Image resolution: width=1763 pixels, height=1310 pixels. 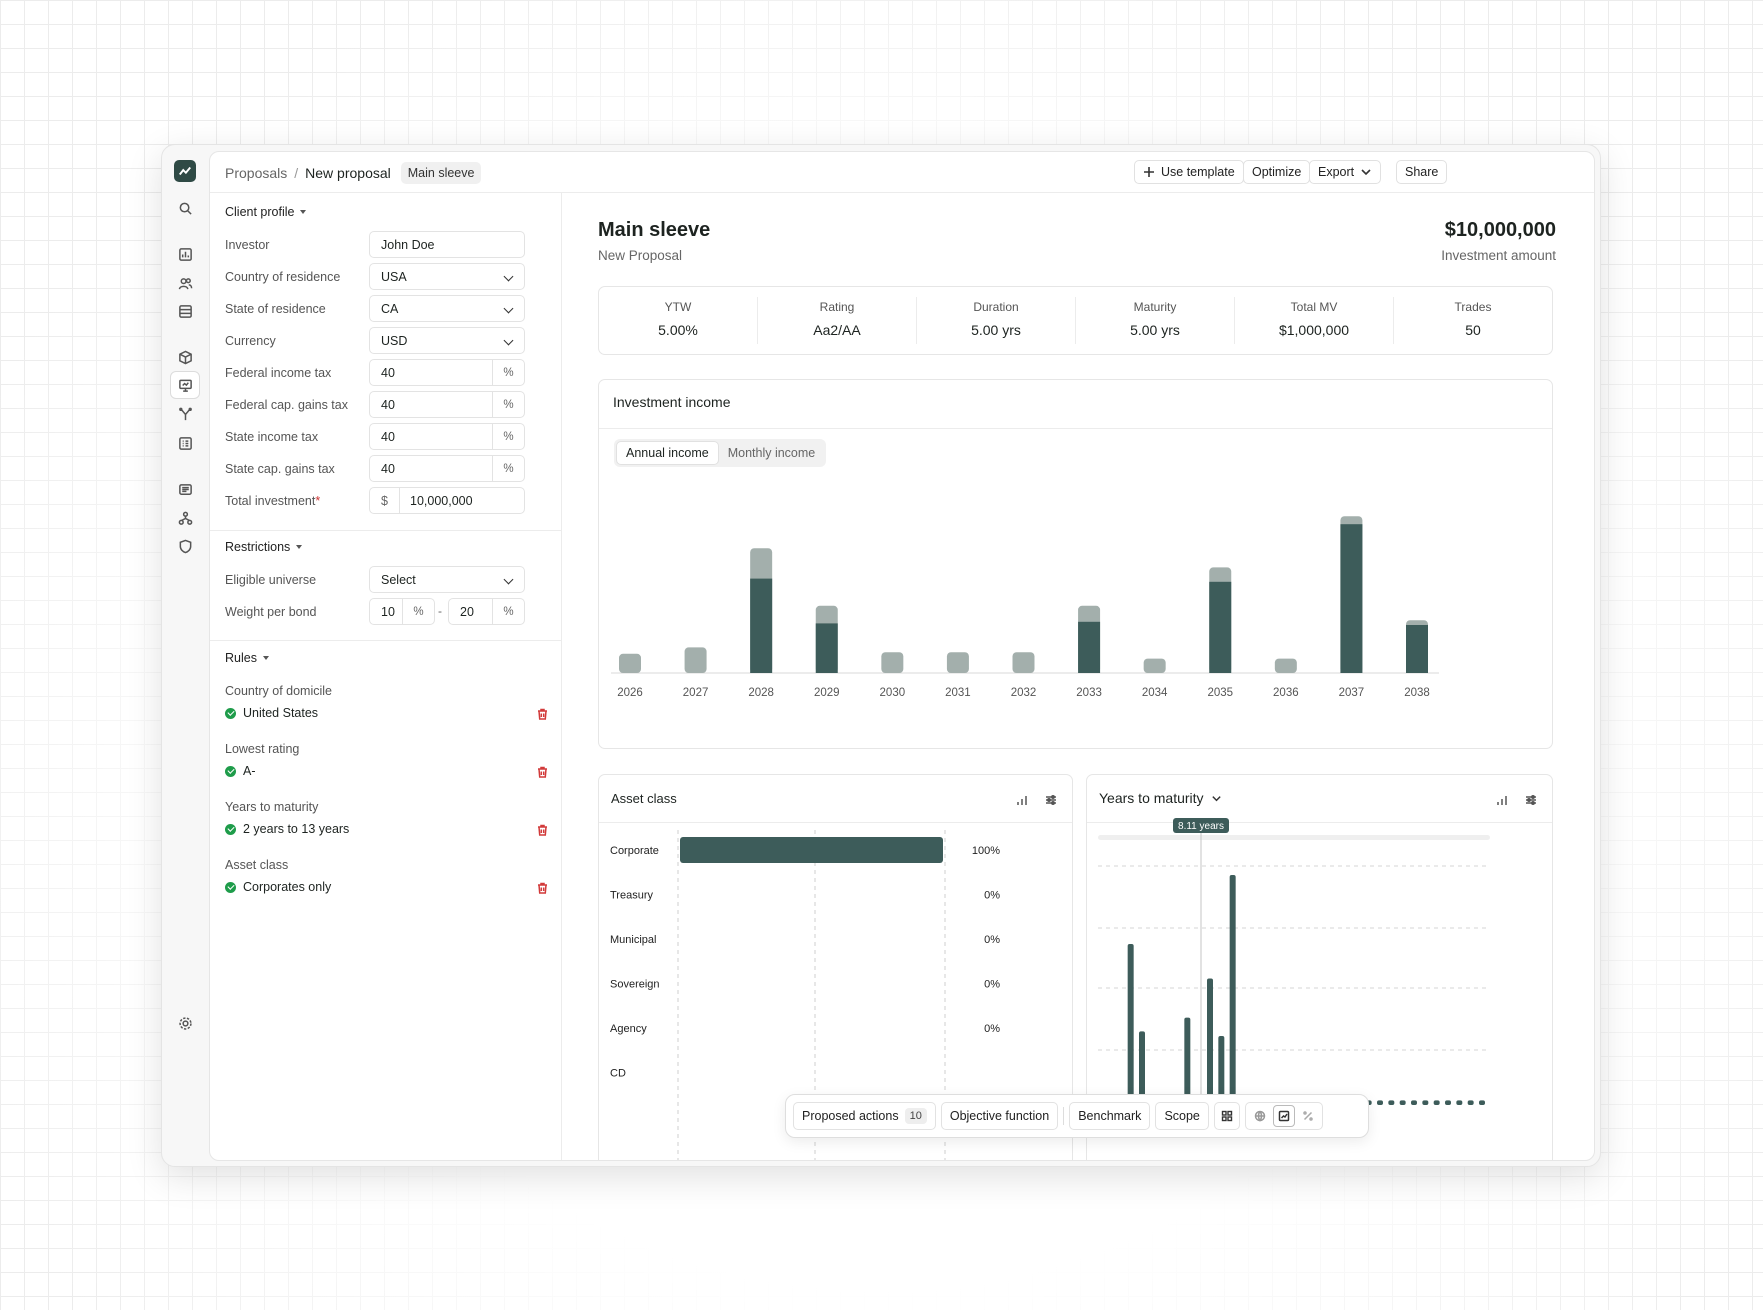 I want to click on weight-min-field: 10%, so click(x=402, y=611).